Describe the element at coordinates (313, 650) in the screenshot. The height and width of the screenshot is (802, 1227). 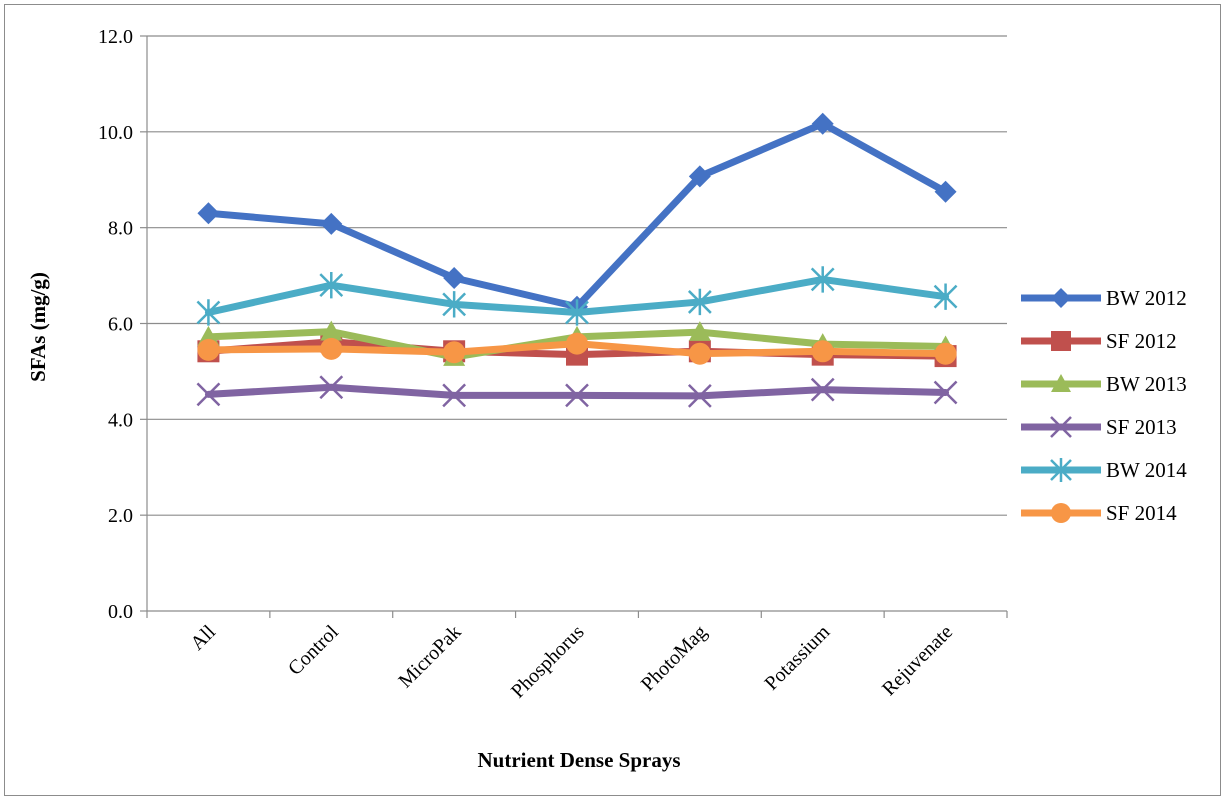
I see `x-tick-label: Control` at that location.